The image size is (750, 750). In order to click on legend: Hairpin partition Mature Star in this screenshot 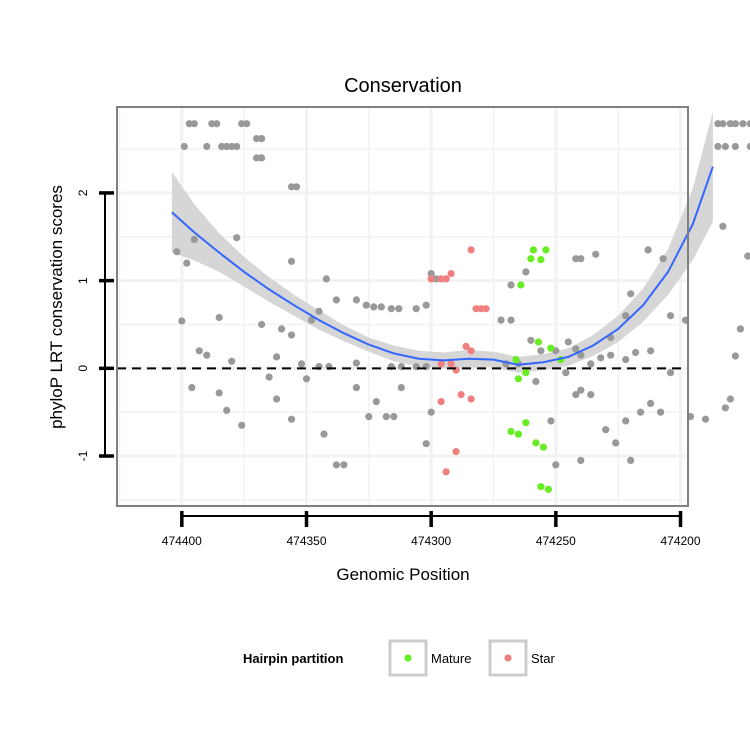, I will do `click(399, 658)`.